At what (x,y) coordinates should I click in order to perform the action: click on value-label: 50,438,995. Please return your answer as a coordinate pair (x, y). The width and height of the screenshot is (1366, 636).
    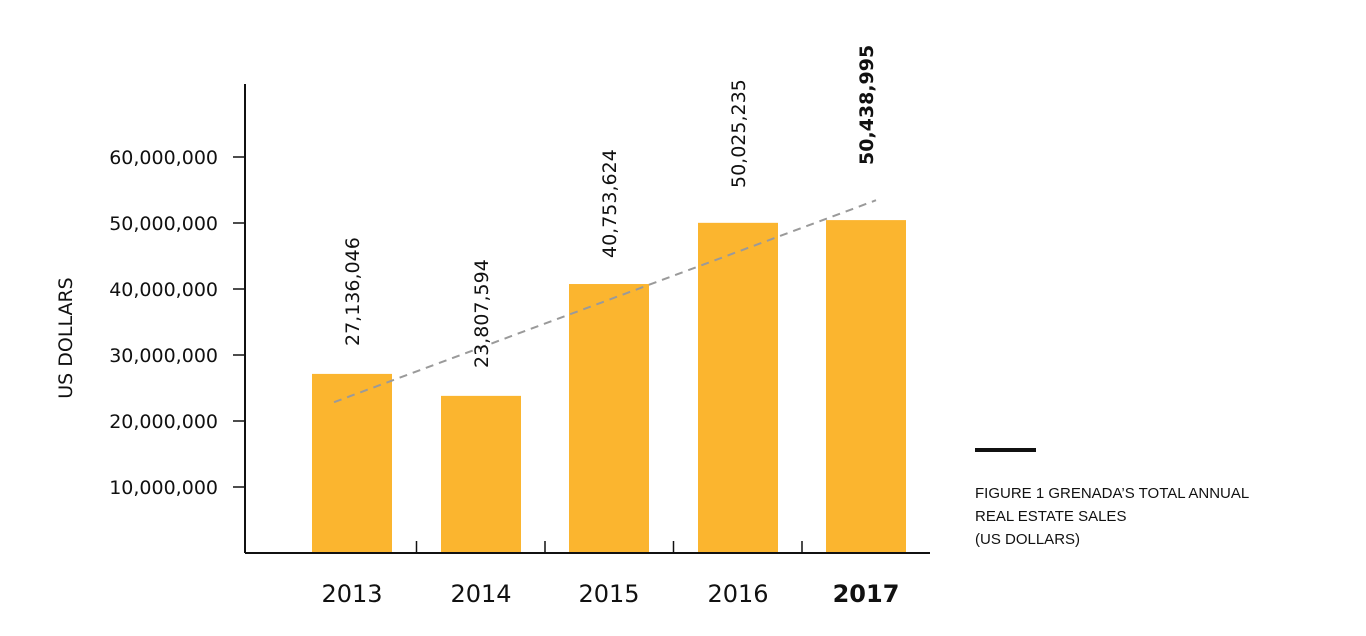
    Looking at the image, I should click on (867, 105).